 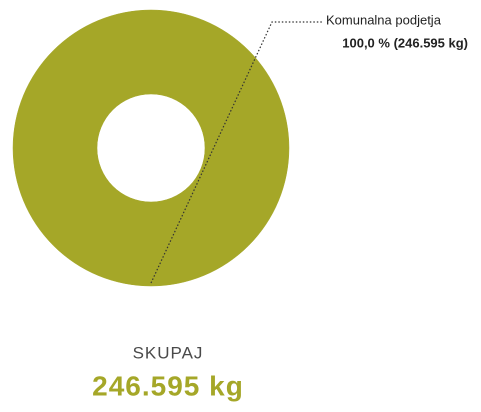 What do you see at coordinates (384, 19) in the screenshot?
I see `legend-label: Komunalna podjetja` at bounding box center [384, 19].